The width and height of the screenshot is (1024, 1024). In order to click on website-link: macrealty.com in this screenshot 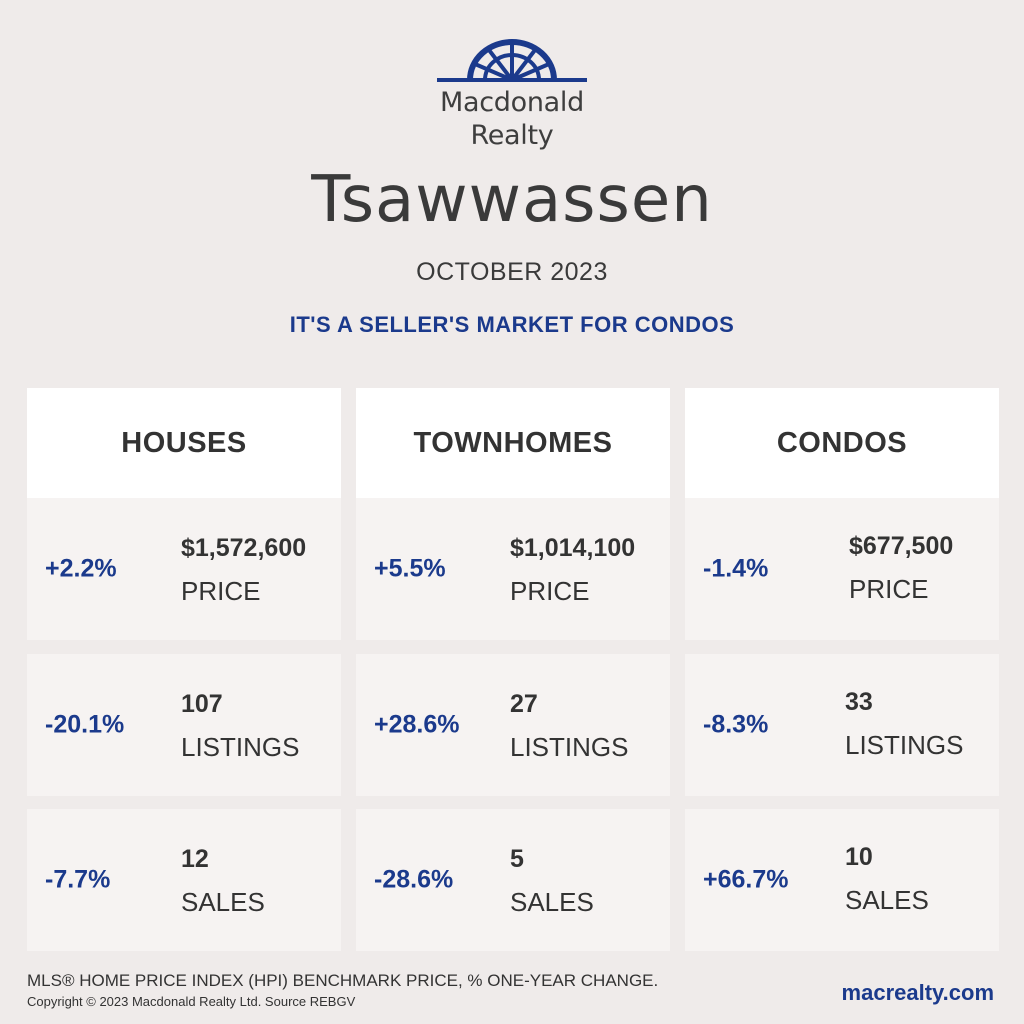, I will do `click(917, 992)`.